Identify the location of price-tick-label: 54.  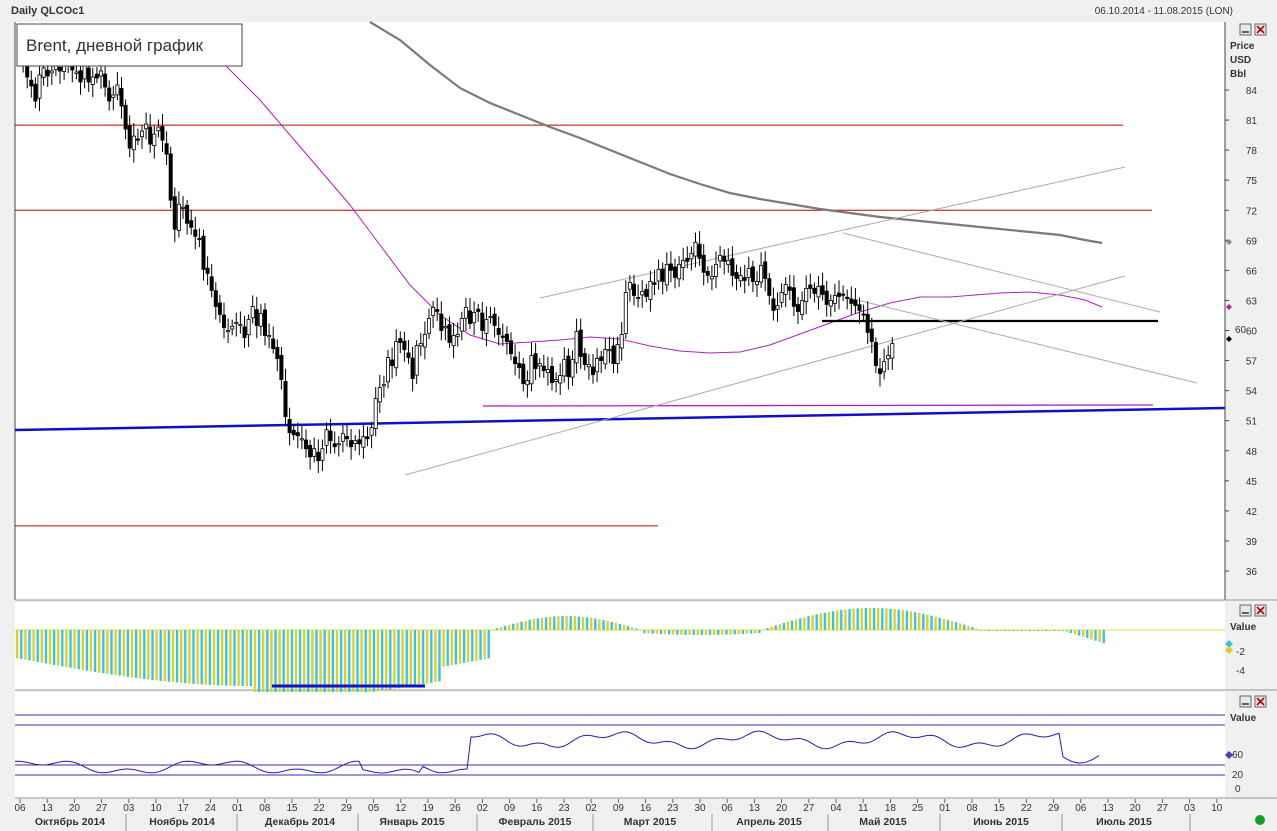
(1252, 392).